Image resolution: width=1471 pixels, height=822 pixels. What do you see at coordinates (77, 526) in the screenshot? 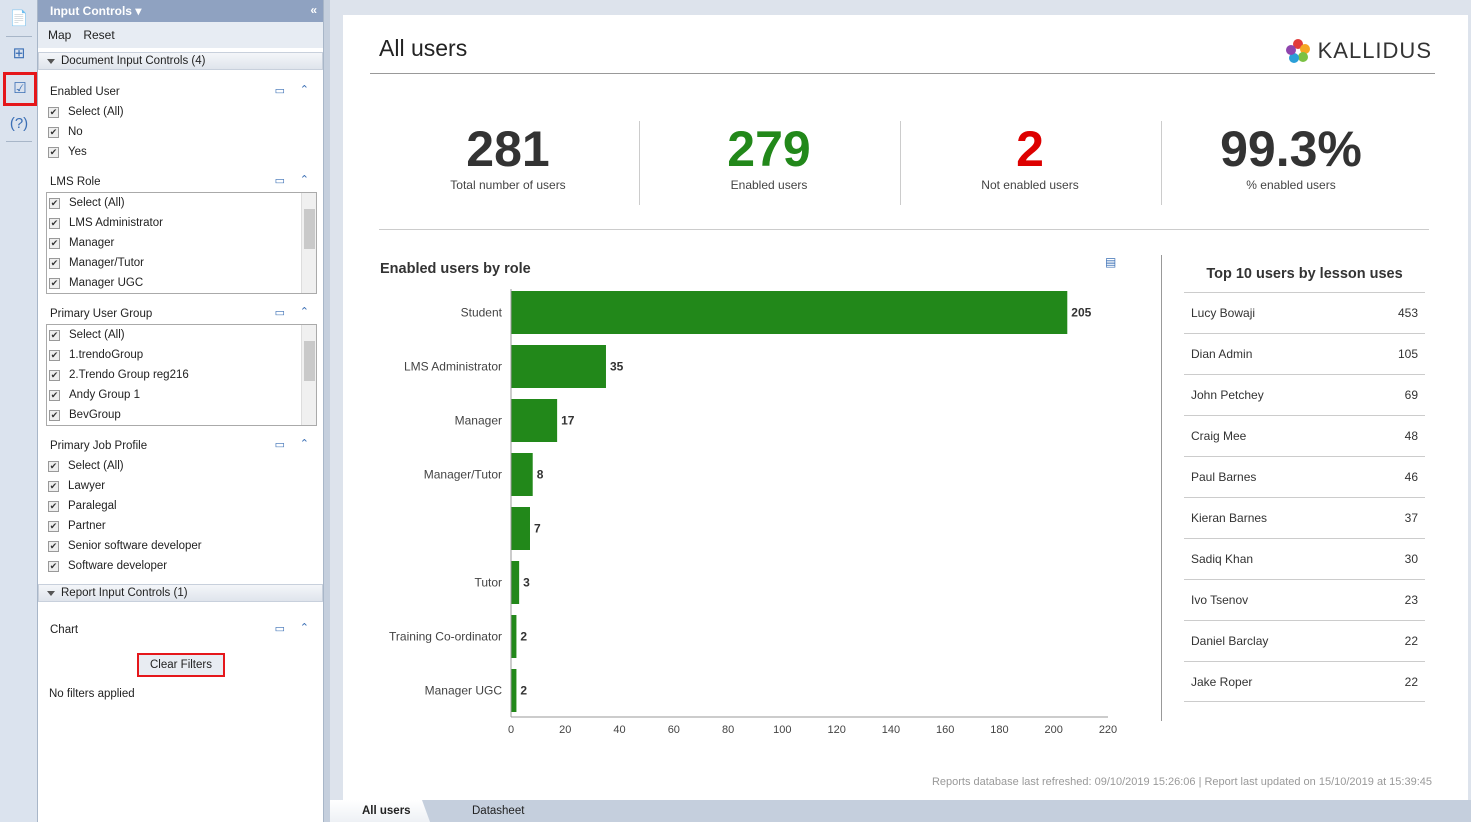
I see `checkbox-item: ✔ Partner` at bounding box center [77, 526].